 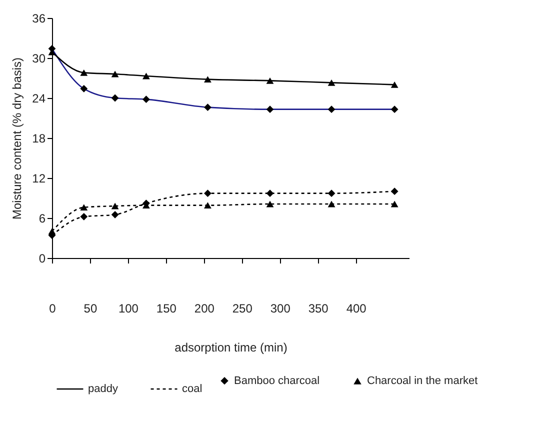 What do you see at coordinates (356, 309) in the screenshot?
I see `x-tick-label: 400` at bounding box center [356, 309].